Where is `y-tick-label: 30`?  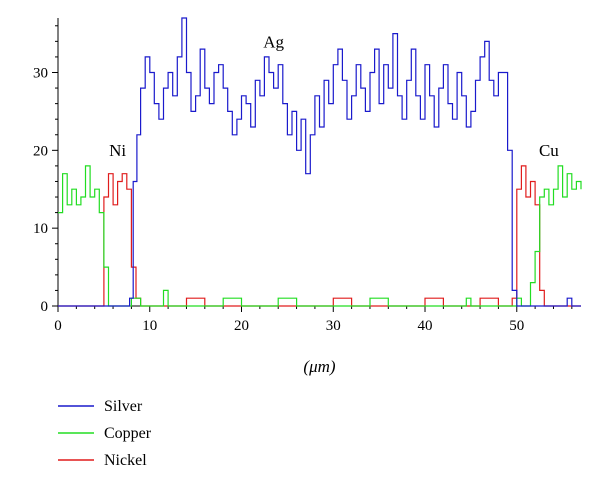 y-tick-label: 30 is located at coordinates (40, 73).